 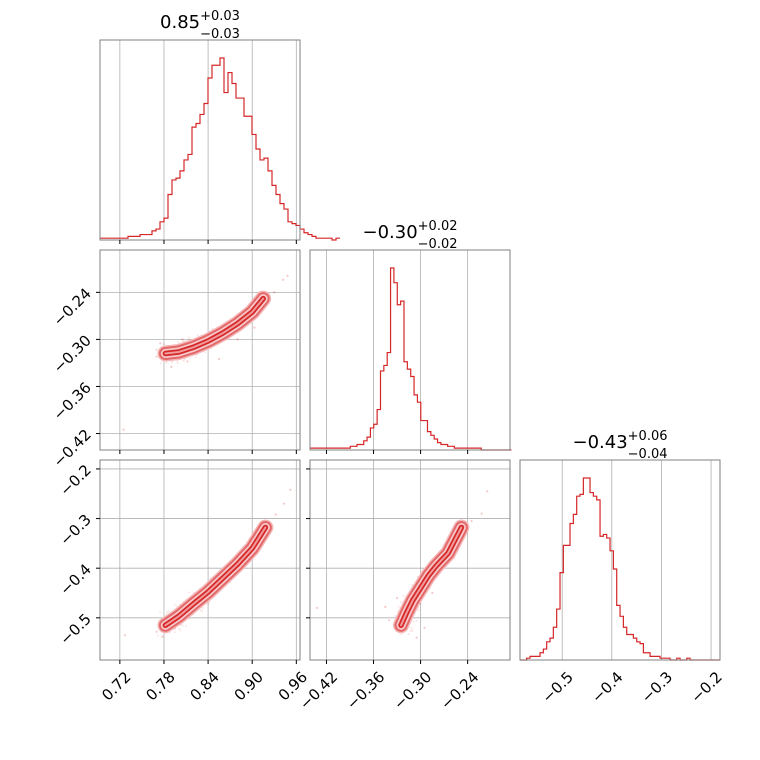 What do you see at coordinates (75, 629) in the screenshot?
I see `y-tick-label: −0.5` at bounding box center [75, 629].